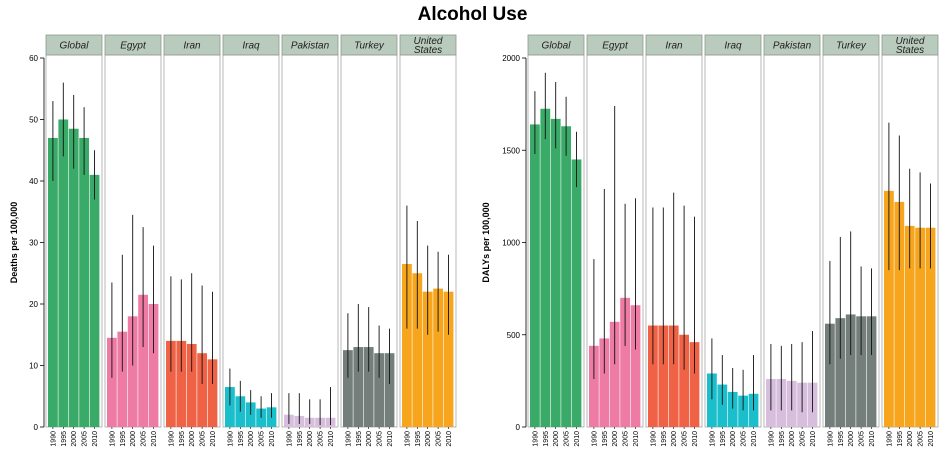  Describe the element at coordinates (518, 427) in the screenshot. I see `y-tick-label: 0` at that location.